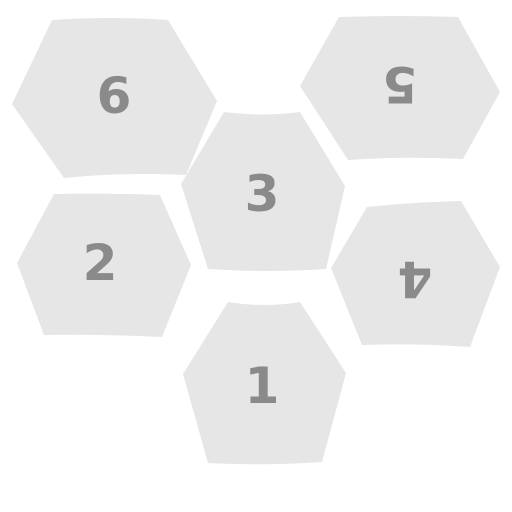 This screenshot has height=512, width=512. What do you see at coordinates (415, 279) in the screenshot?
I see `hex-tile-4-label: 4` at bounding box center [415, 279].